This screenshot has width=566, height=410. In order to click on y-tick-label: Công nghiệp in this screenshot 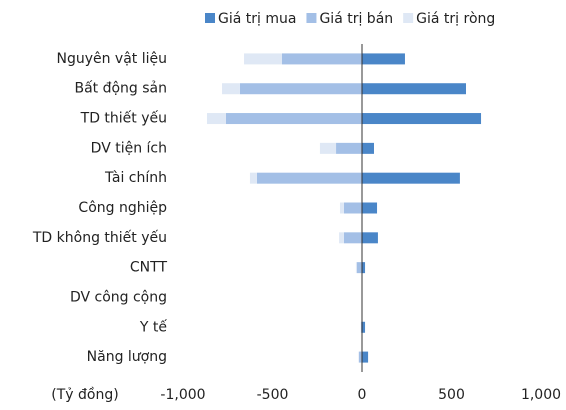, I will do `click(122, 208)`.